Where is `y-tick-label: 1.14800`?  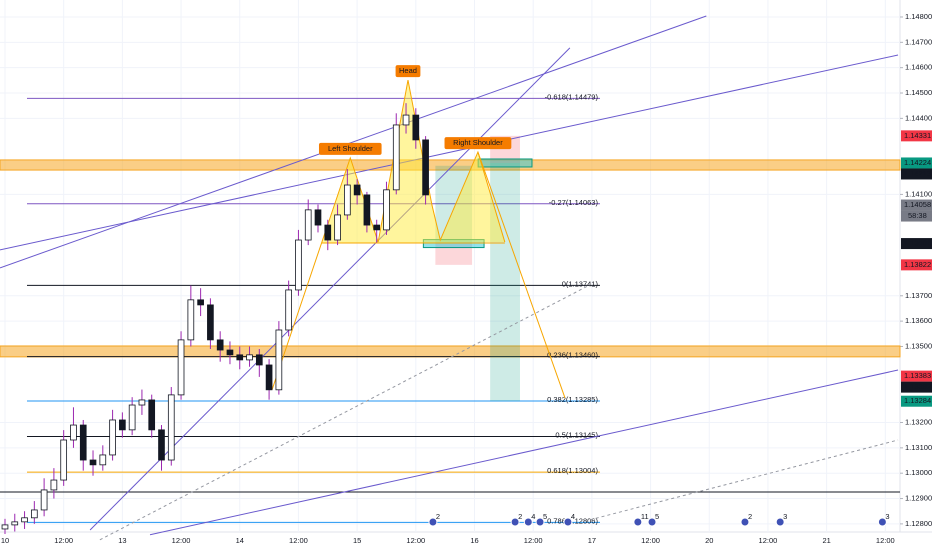 y-tick-label: 1.14800 is located at coordinates (918, 16).